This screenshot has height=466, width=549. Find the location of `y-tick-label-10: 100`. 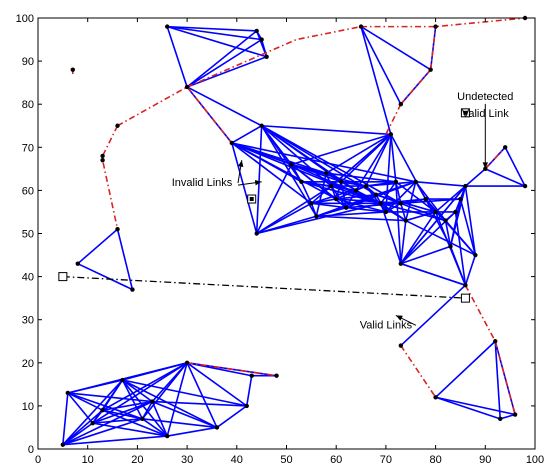

y-tick-label-10: 100 is located at coordinates (25, 19).